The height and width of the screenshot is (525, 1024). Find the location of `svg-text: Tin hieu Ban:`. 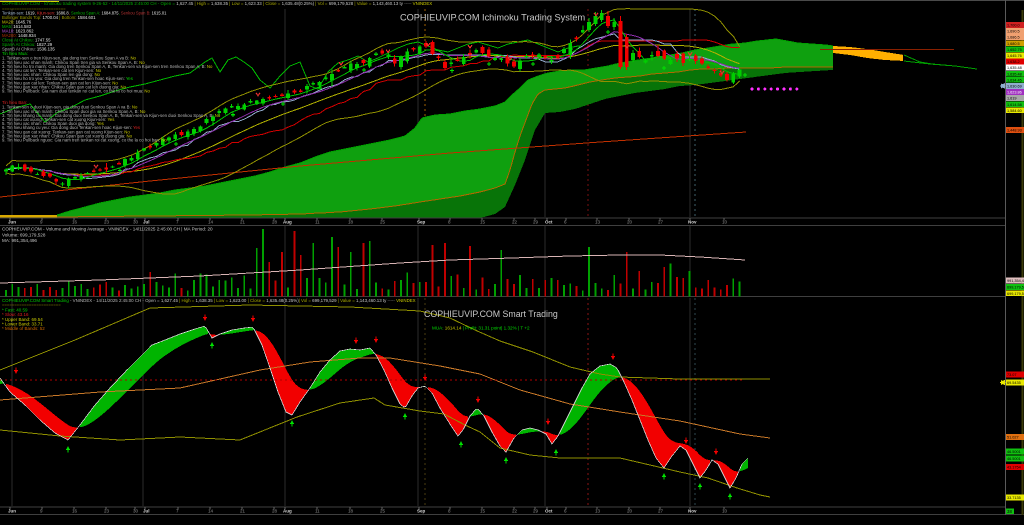

svg-text: Tin hieu Ban: is located at coordinates (14, 102).